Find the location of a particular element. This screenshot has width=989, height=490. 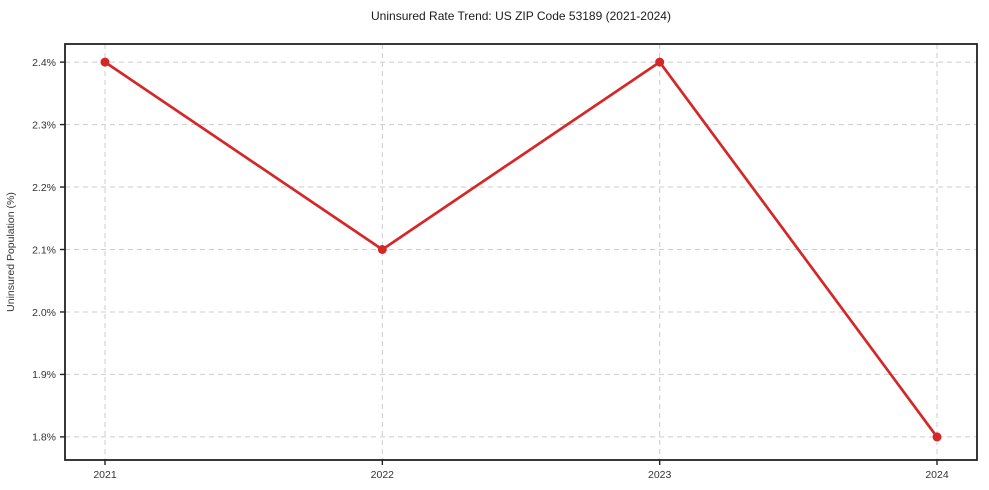

data-point-2022 is located at coordinates (382, 250).